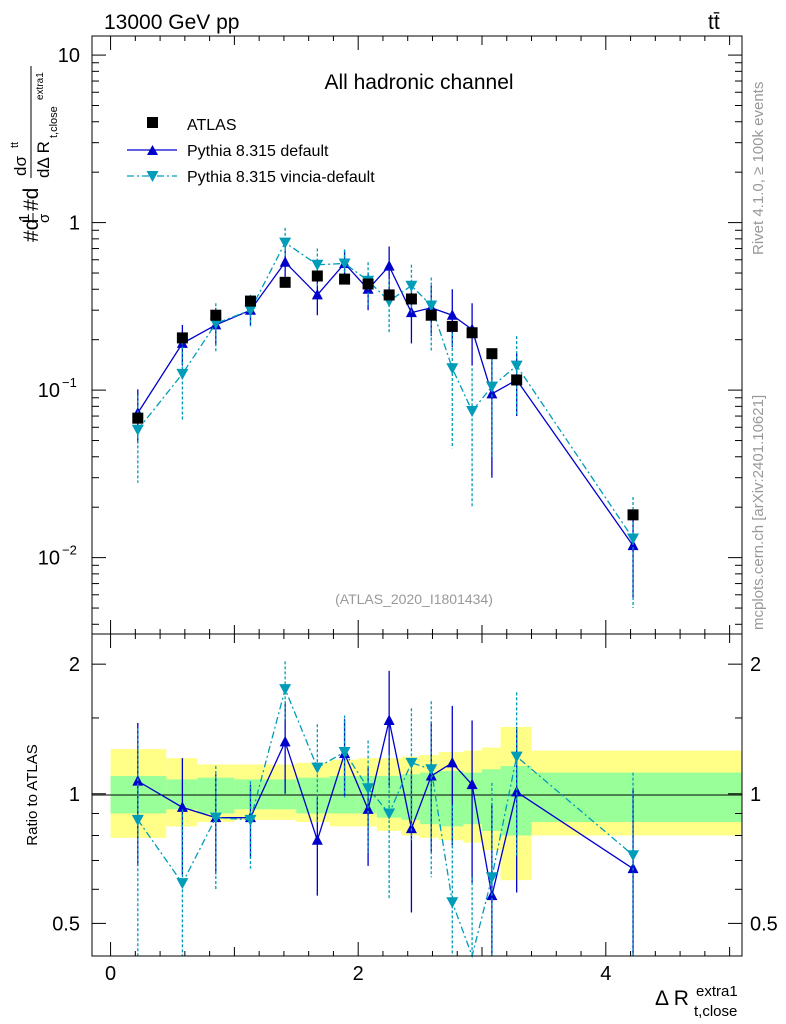 Image resolution: width=786 pixels, height=1024 pixels. I want to click on mcplots-label: mcplots.cern.ch [arXiv:2401.10621], so click(758, 512).